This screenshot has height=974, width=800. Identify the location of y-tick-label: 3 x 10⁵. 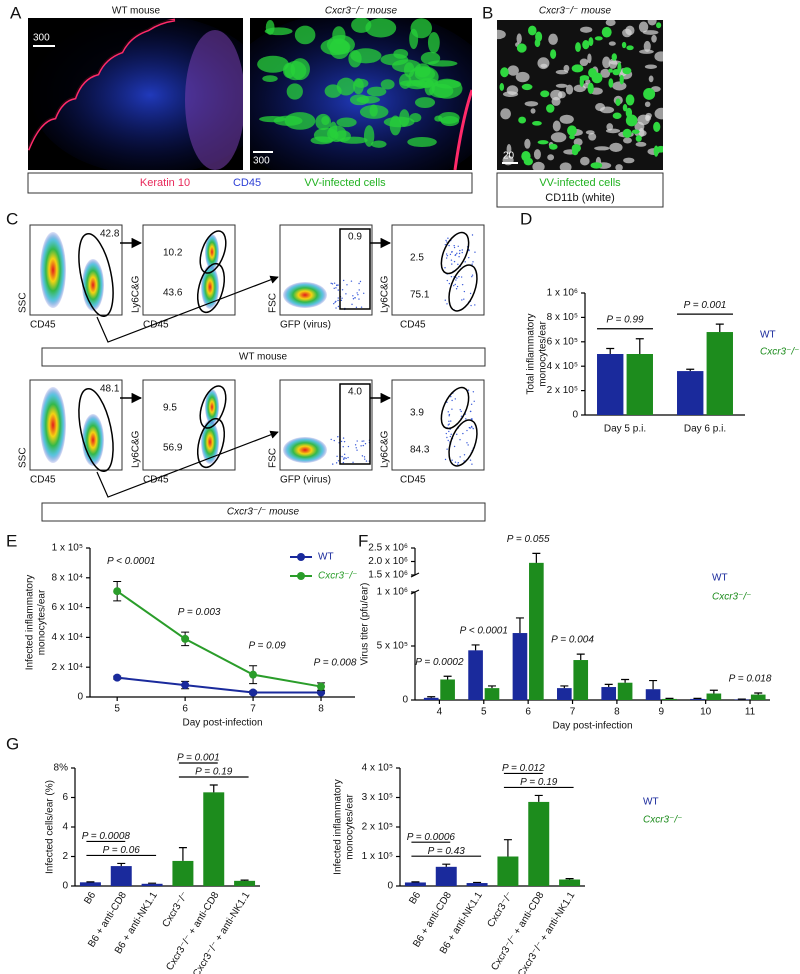
(377, 797).